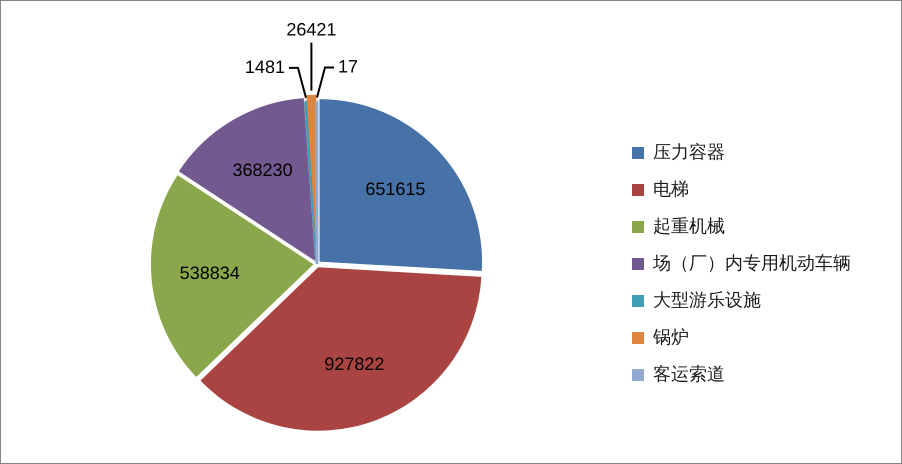  I want to click on data-label: 651615, so click(395, 189).